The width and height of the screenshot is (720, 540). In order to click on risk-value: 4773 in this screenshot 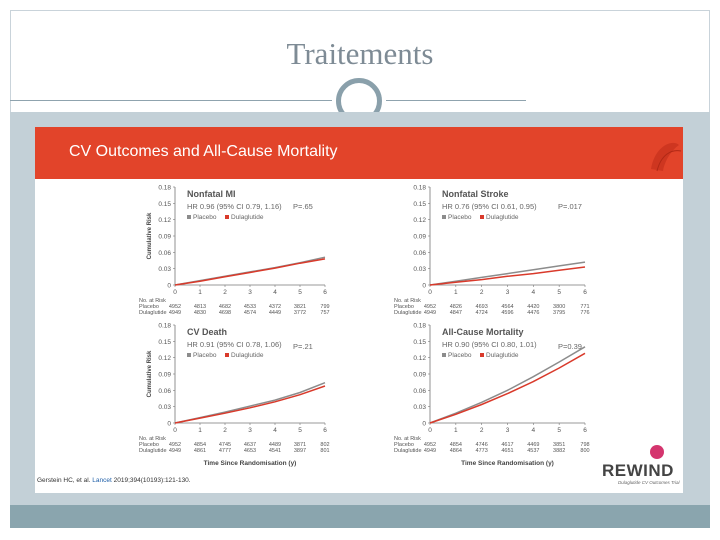, I will do `click(482, 451)`.